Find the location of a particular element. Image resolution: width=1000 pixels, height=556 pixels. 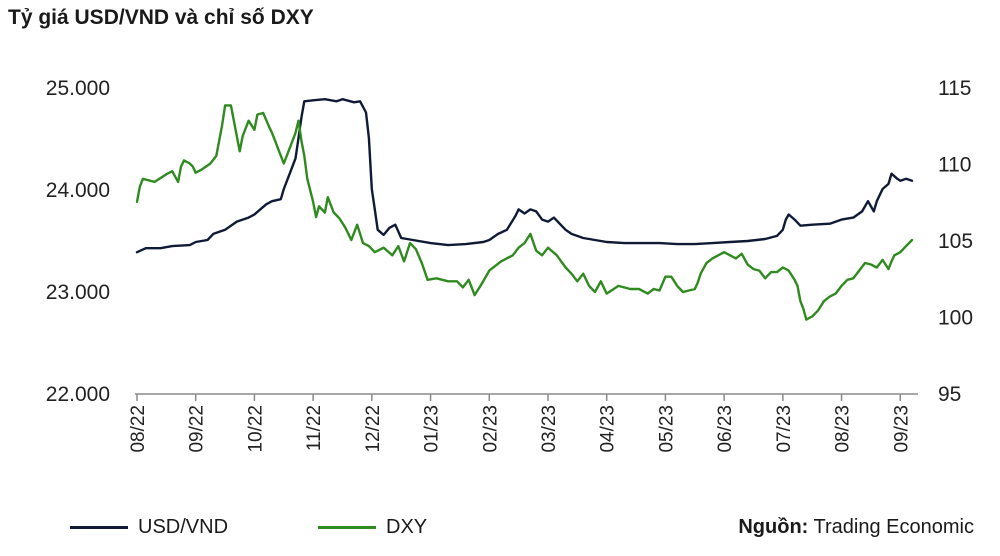

chart-title: Tỷ giá USD/VND và chỉ số DXY is located at coordinates (161, 17).